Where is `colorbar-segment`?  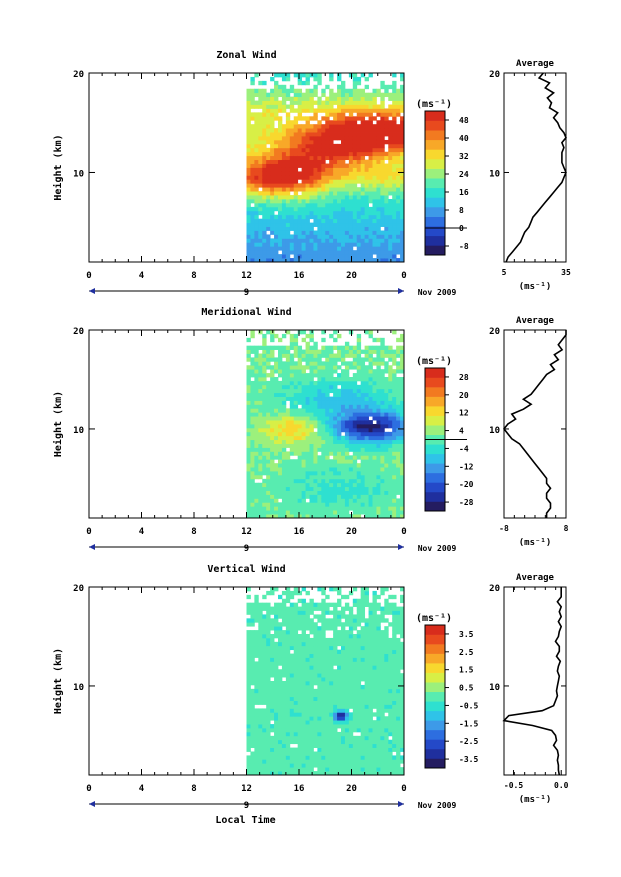 colorbar-segment is located at coordinates (435, 126).